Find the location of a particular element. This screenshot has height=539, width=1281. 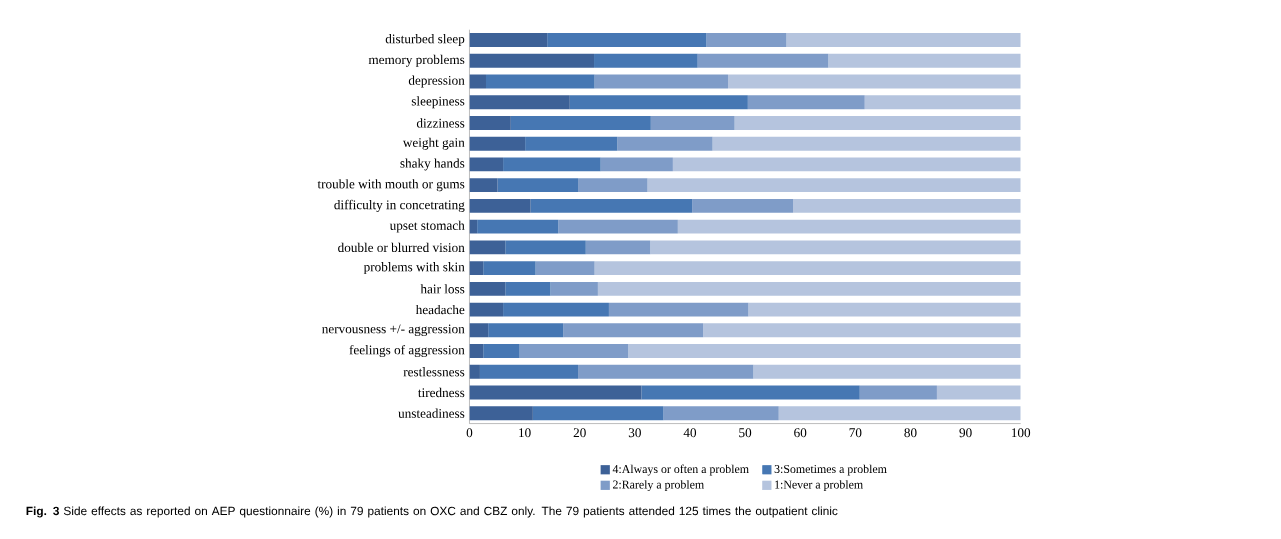

y-tick-label: dizziness is located at coordinates (440, 123).